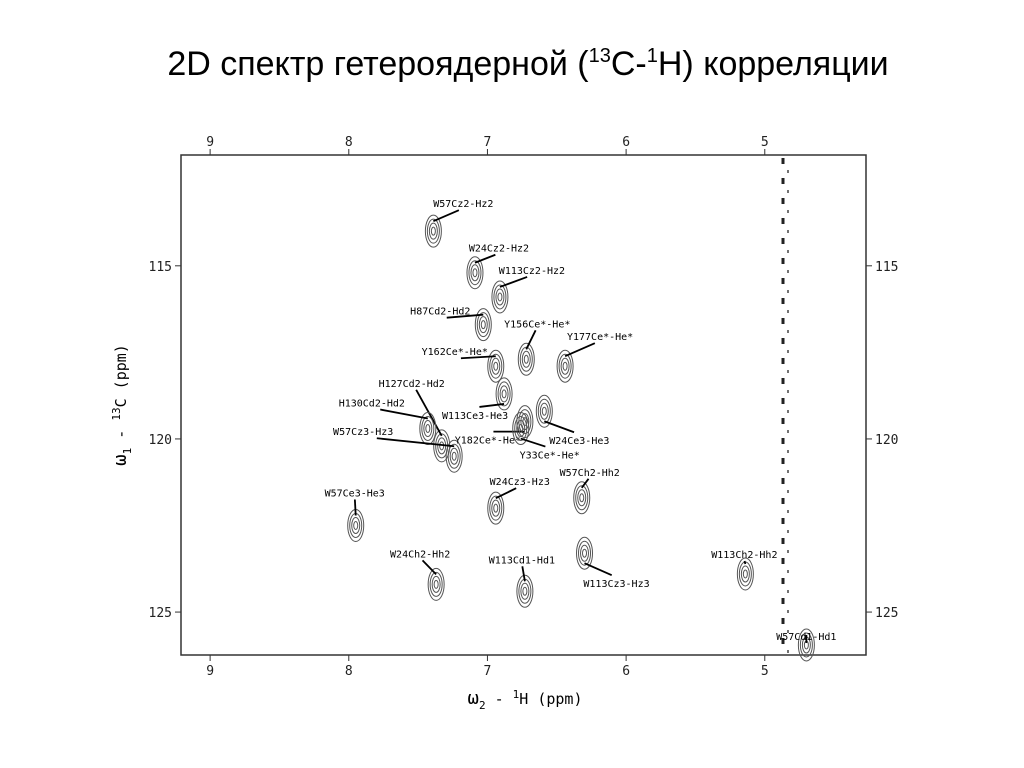 The height and width of the screenshot is (768, 1024). I want to click on label-part: C (ppm), so click(121, 375).